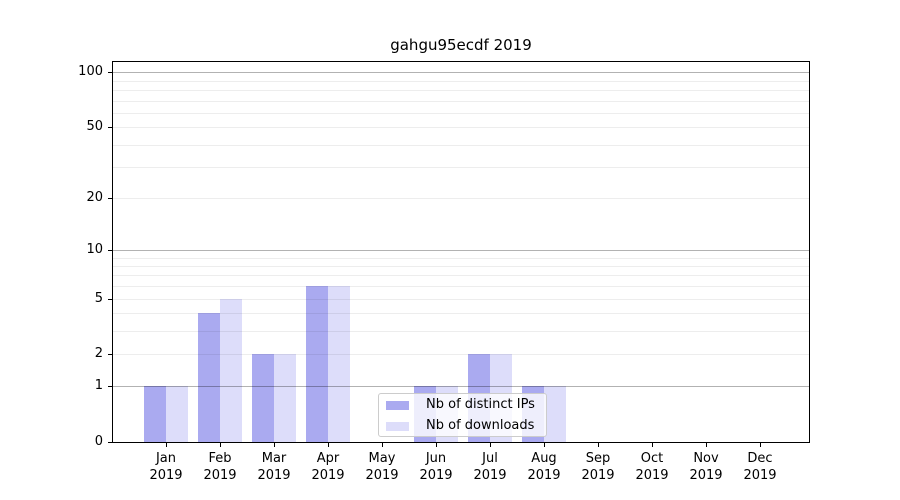 The height and width of the screenshot is (500, 900). What do you see at coordinates (98, 298) in the screenshot?
I see `y-tick-label-5: 5` at bounding box center [98, 298].